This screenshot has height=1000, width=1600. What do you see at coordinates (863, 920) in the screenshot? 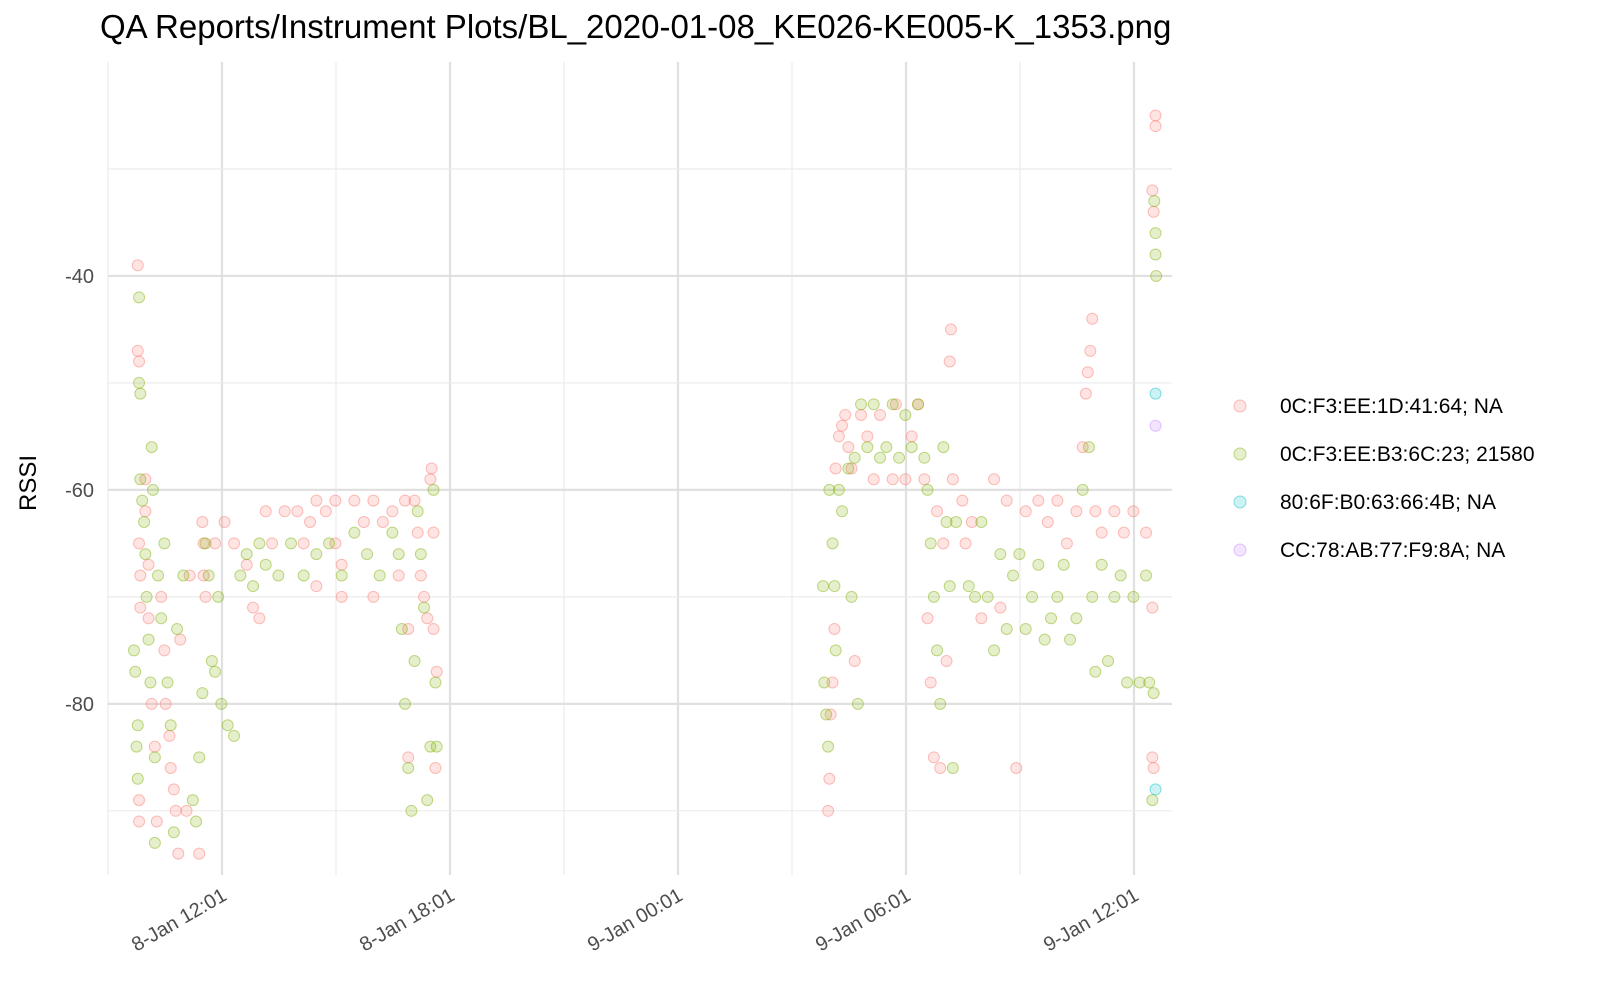
I see `x-tick-label: 9-Jan 06:01` at bounding box center [863, 920].